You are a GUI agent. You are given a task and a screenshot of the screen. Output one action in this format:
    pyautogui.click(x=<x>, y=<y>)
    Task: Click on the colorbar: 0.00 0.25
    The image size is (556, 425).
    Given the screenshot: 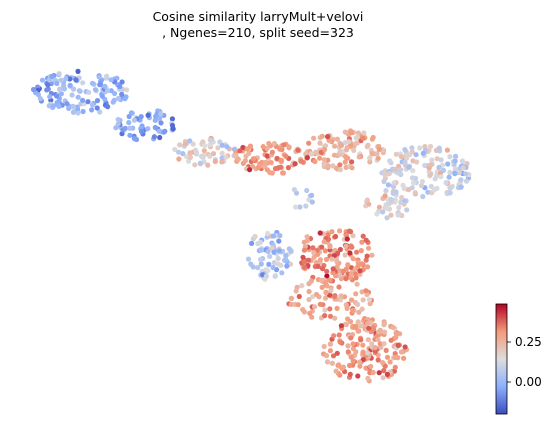 What is the action you would take?
    pyautogui.click(x=518, y=359)
    